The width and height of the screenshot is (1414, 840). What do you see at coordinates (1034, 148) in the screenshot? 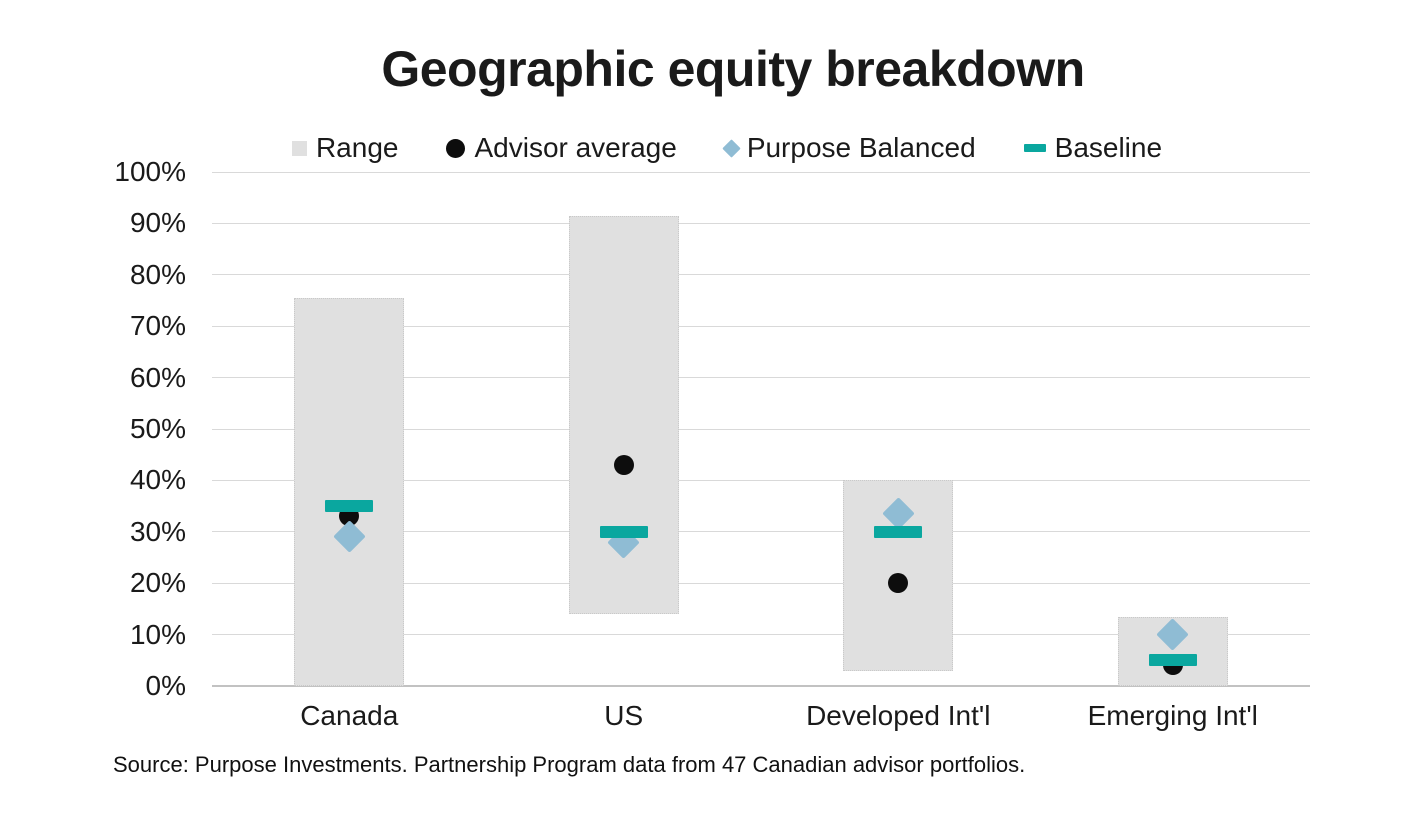
I see `legend-dash-icon` at bounding box center [1034, 148].